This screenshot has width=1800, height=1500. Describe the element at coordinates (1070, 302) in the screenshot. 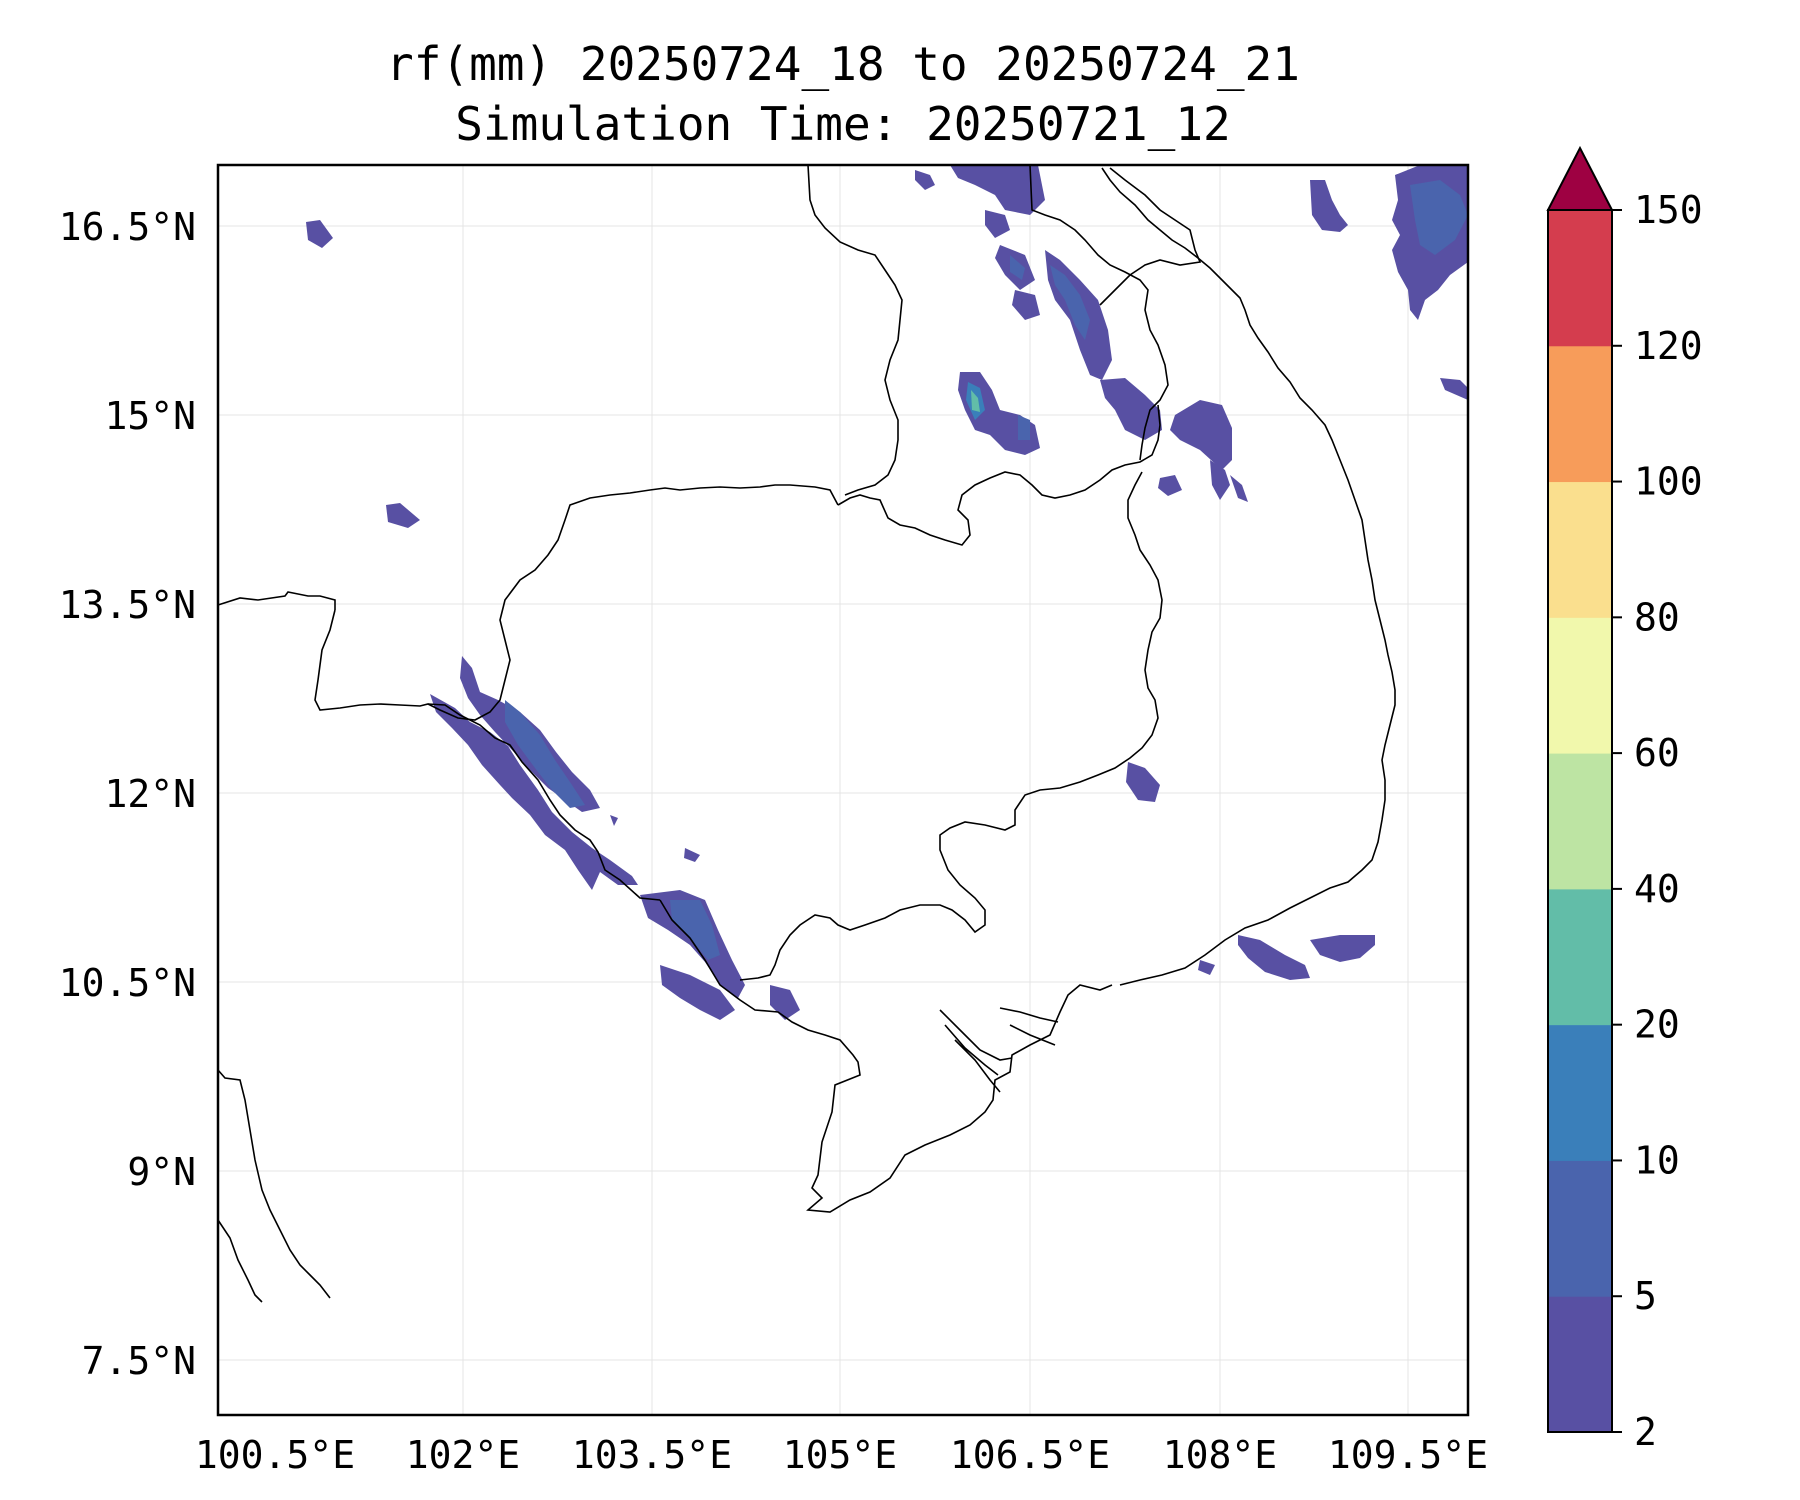

I see `rain-area-north-5mm-a` at that location.